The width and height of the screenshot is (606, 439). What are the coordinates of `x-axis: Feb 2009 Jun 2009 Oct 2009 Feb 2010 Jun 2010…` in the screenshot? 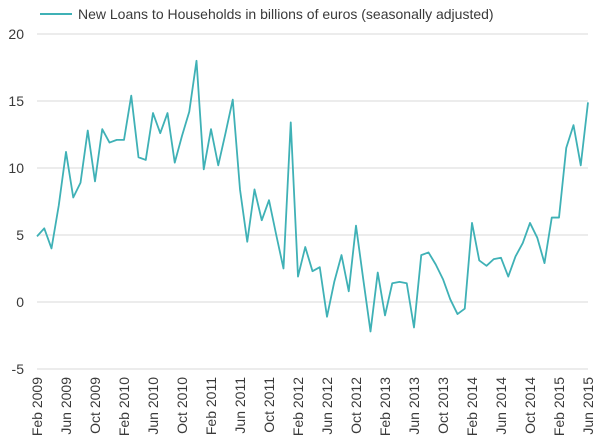 It's located at (312, 406).